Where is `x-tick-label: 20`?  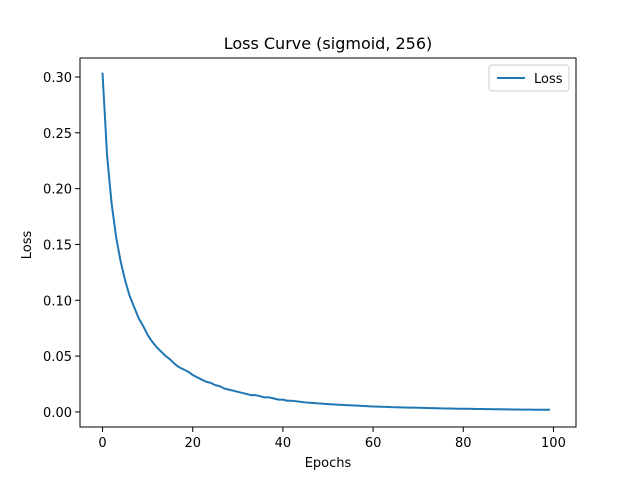
x-tick-label: 20 is located at coordinates (192, 443).